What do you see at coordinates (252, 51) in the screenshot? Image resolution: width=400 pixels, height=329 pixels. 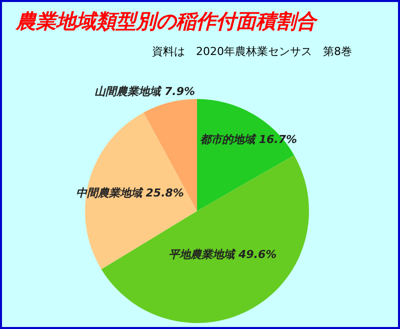 I see `chart-subtitle: 資料は 2020年農林業センサス 第8巻` at bounding box center [252, 51].